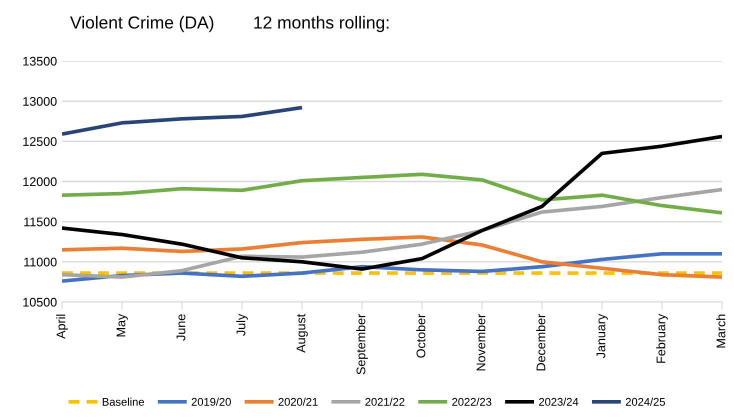  I want to click on legend-label: 2024/25, so click(645, 402).